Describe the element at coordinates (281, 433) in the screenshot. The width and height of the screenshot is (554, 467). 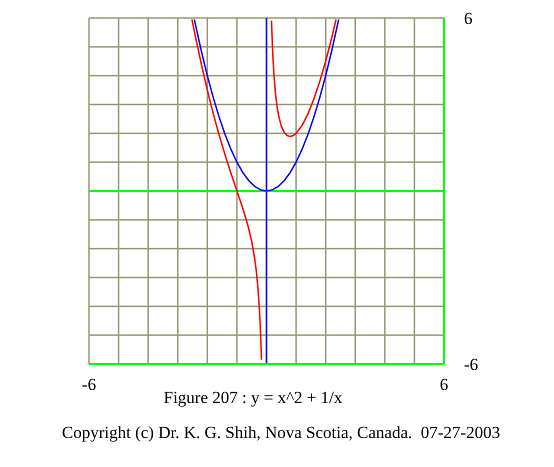
I see `text: Copyright (c) Dr. K. G. Shih, Nova Scotia, Canada. 07-27-2003` at that location.